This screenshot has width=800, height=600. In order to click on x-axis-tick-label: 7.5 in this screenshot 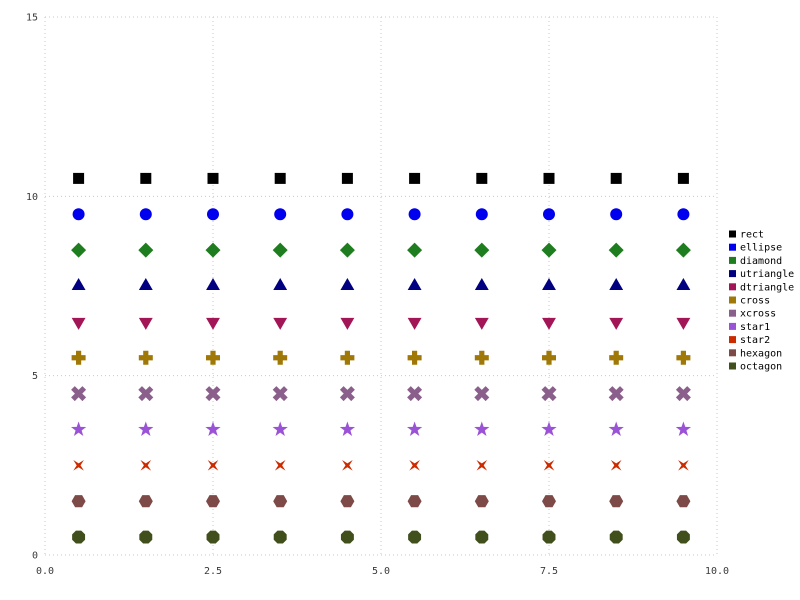, I will do `click(549, 571)`.